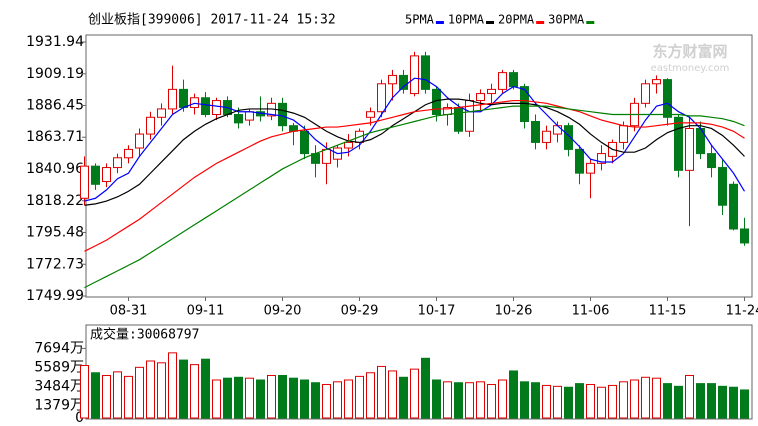  What do you see at coordinates (283, 311) in the screenshot?
I see `x-tick-label: 09-20` at bounding box center [283, 311].